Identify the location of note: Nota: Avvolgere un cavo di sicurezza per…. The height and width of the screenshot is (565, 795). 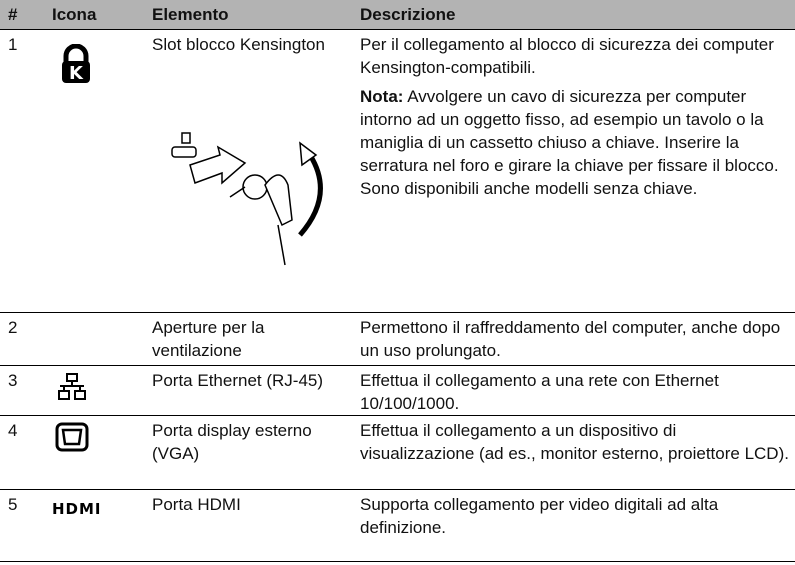
(575, 142).